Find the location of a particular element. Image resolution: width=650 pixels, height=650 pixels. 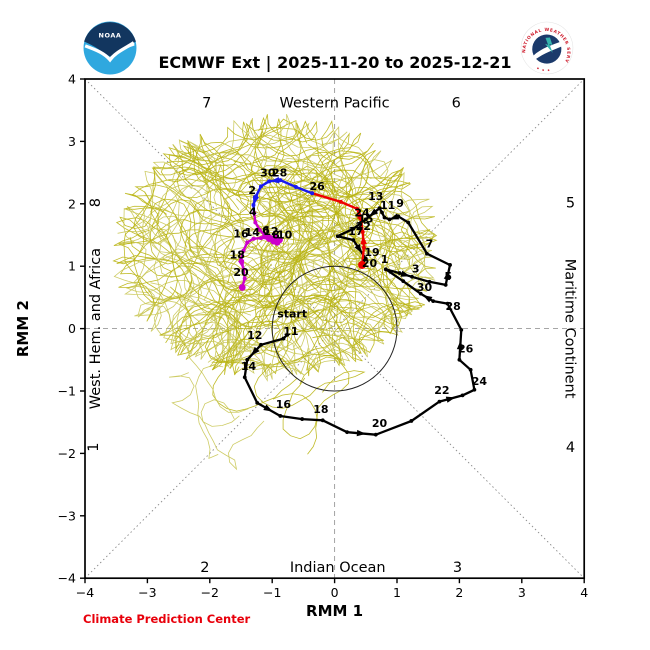

noaa-logo: NOAA is located at coordinates (110, 48).